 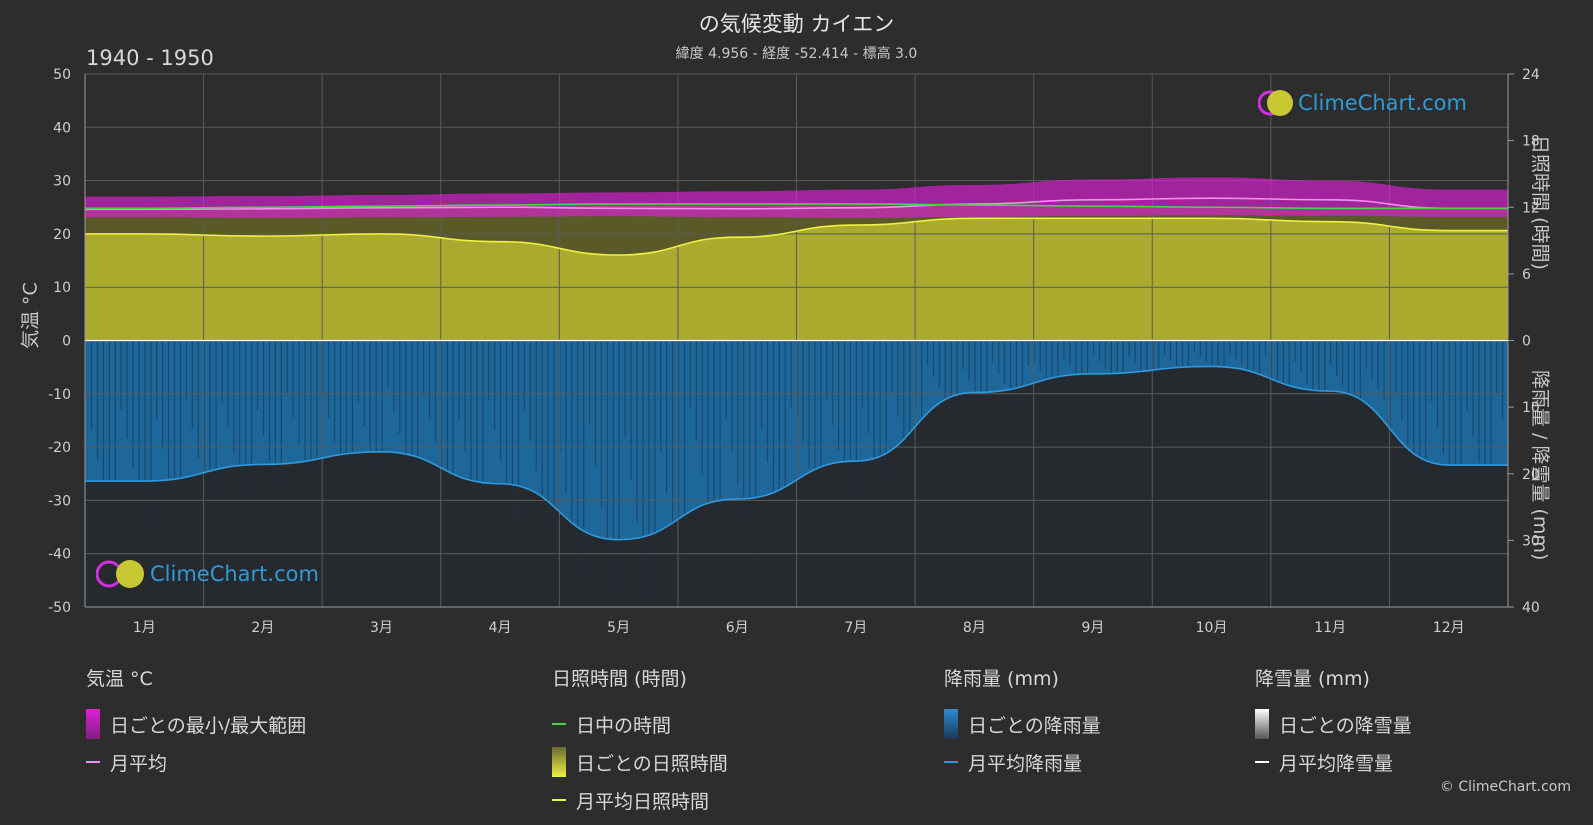 I want to click on y-right-bottom-tick-label: 30, so click(x=1531, y=541).